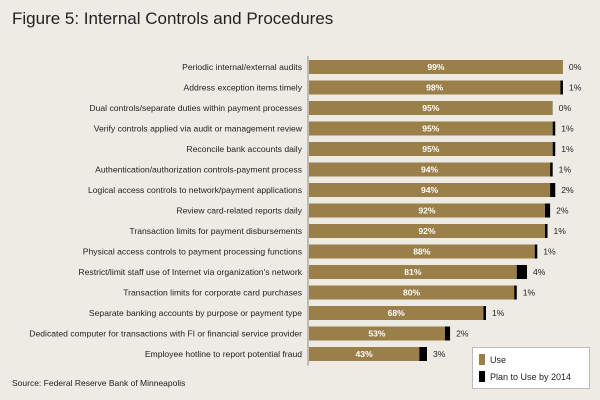 The width and height of the screenshot is (600, 400). What do you see at coordinates (244, 149) in the screenshot?
I see `category-label: Reconcile bank accounts daily` at bounding box center [244, 149].